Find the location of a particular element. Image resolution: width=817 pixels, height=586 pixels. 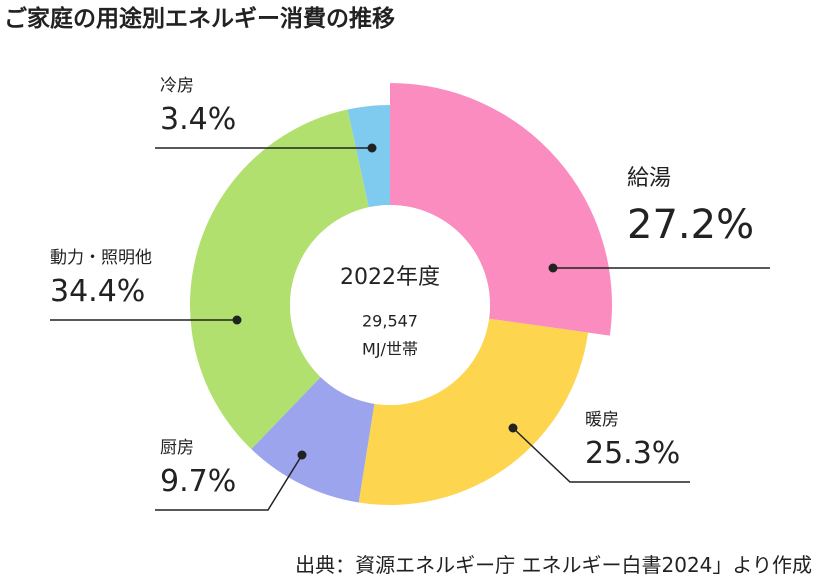

center-unit: MJ/世帯 is located at coordinates (390, 349).